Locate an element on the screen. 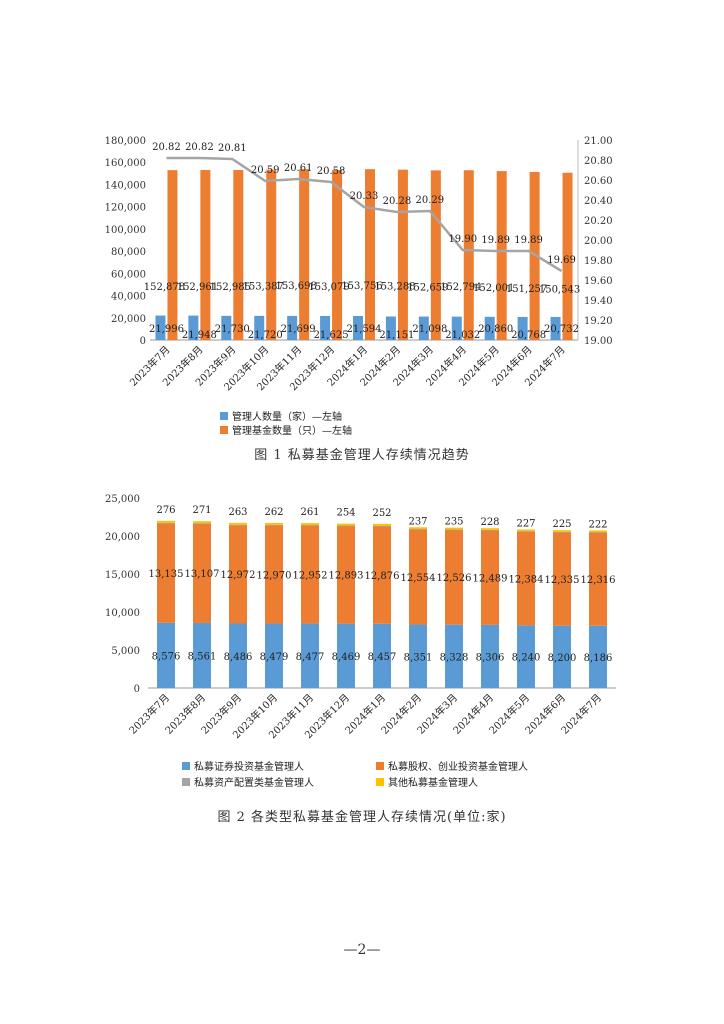 The height and width of the screenshot is (1024, 724). line-ratio is located at coordinates (364, 214).